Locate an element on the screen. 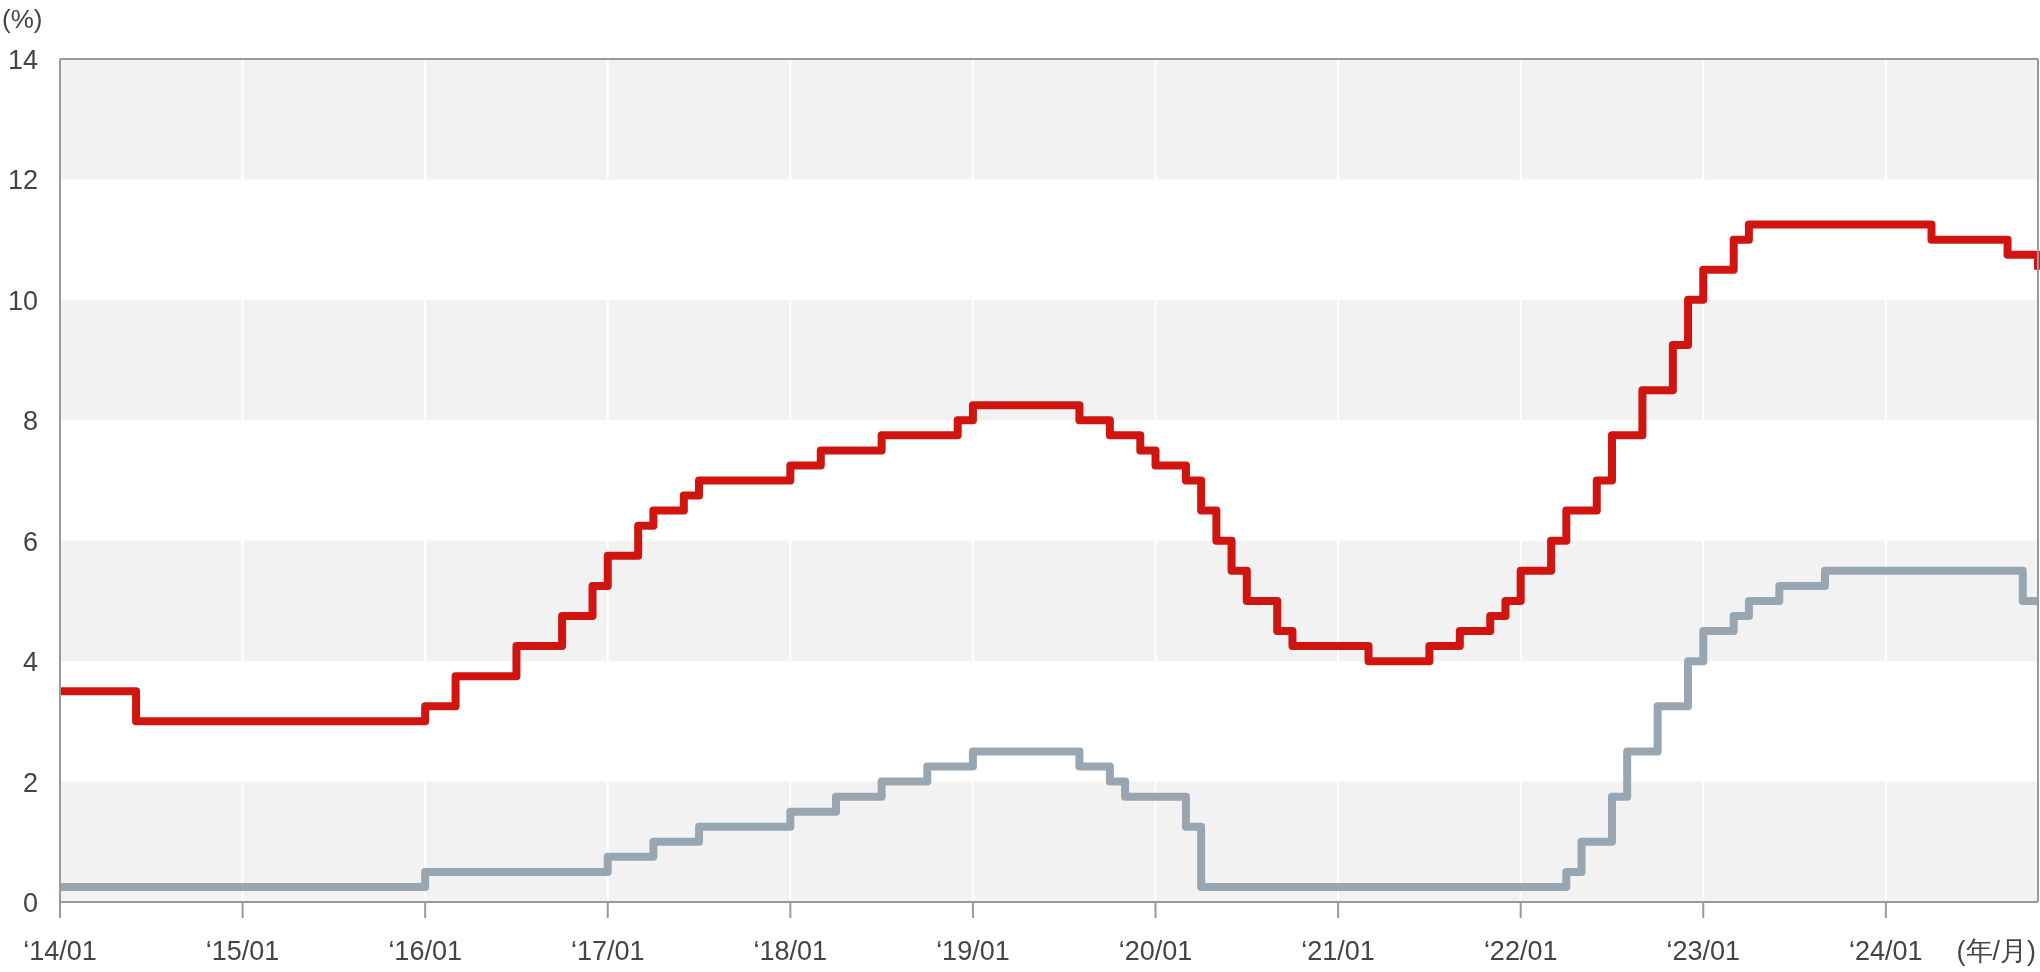 The image size is (2040, 972). x-tick-label: ‘17/01 is located at coordinates (607, 951).